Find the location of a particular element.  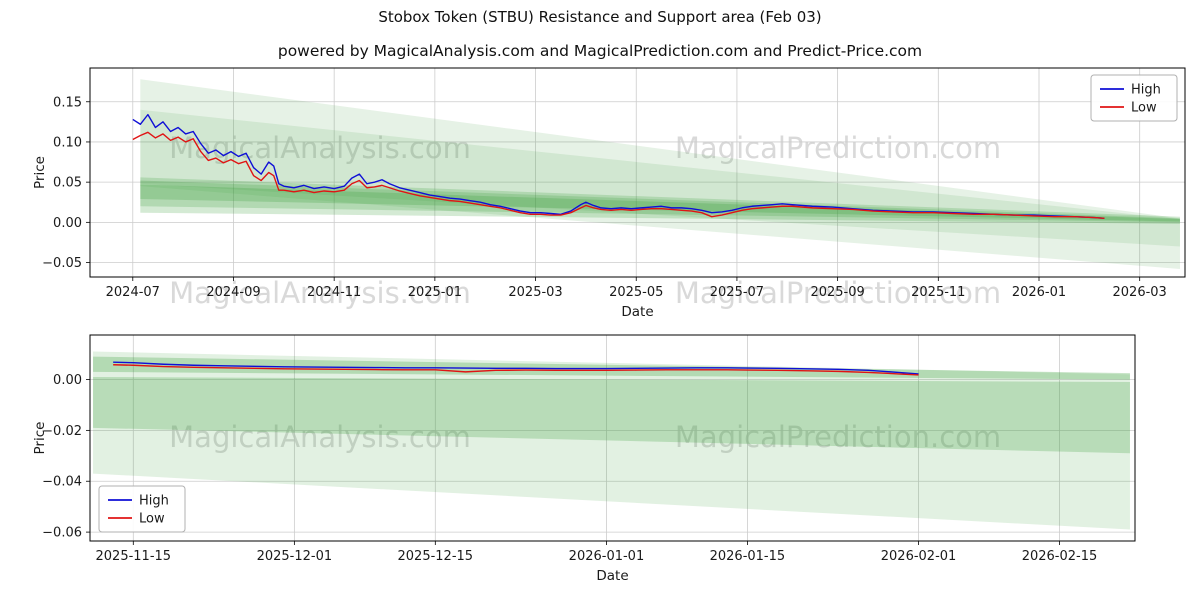

svg-text: 2025-12-15 is located at coordinates (436, 556).